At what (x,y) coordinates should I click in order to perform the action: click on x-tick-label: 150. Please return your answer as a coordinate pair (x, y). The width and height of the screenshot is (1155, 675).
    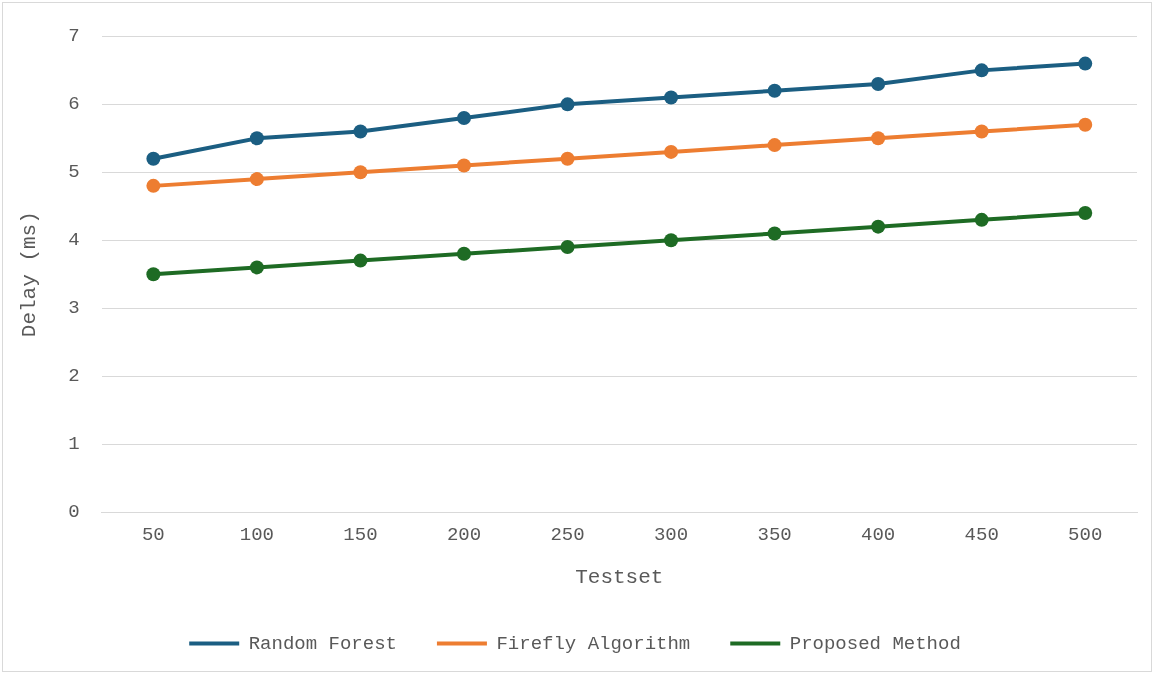
    Looking at the image, I should click on (360, 535).